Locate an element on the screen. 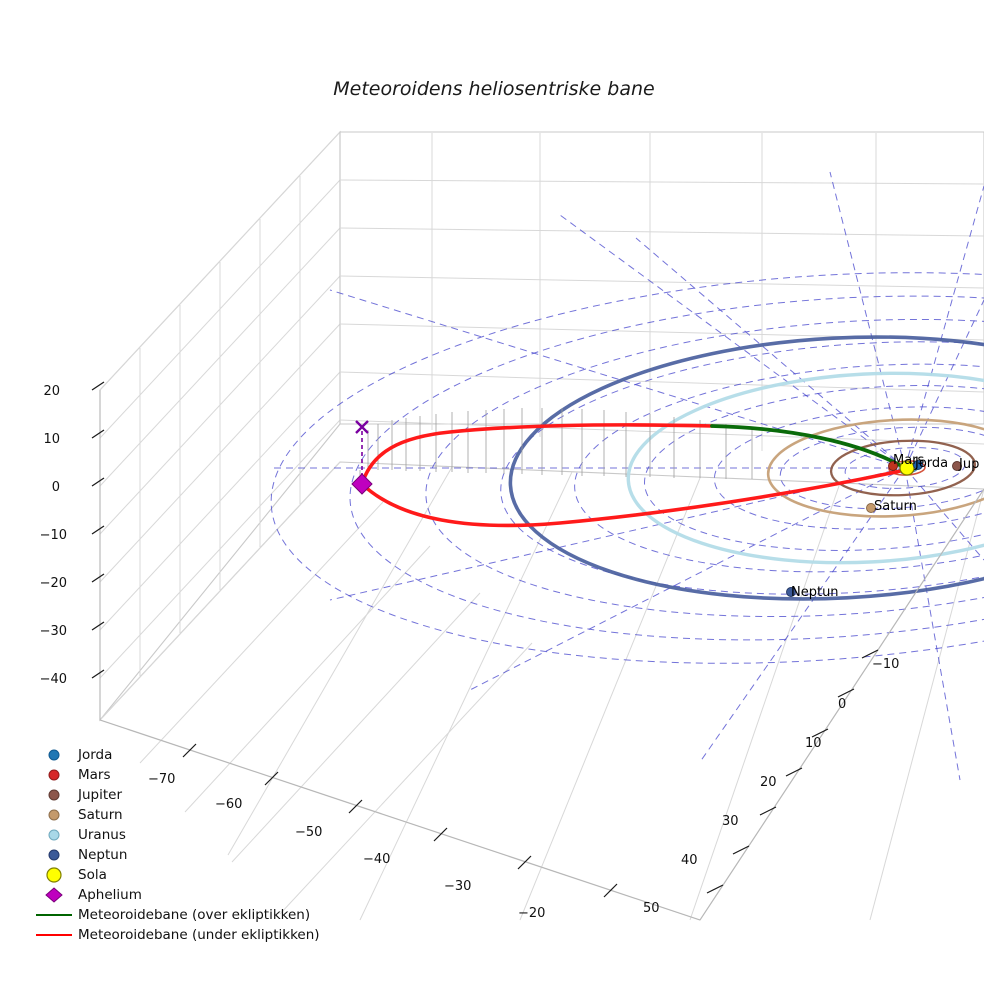  aphelium-marker-icon is located at coordinates (362, 484).